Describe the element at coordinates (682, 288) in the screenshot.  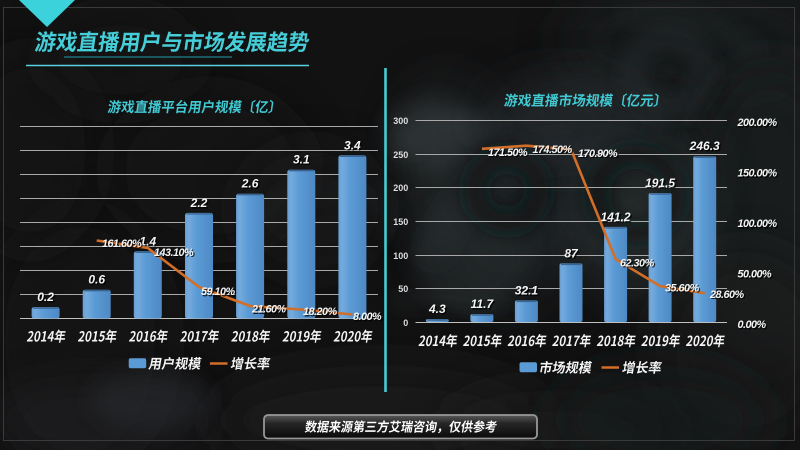
I see `svg-text: 35.60%` at that location.